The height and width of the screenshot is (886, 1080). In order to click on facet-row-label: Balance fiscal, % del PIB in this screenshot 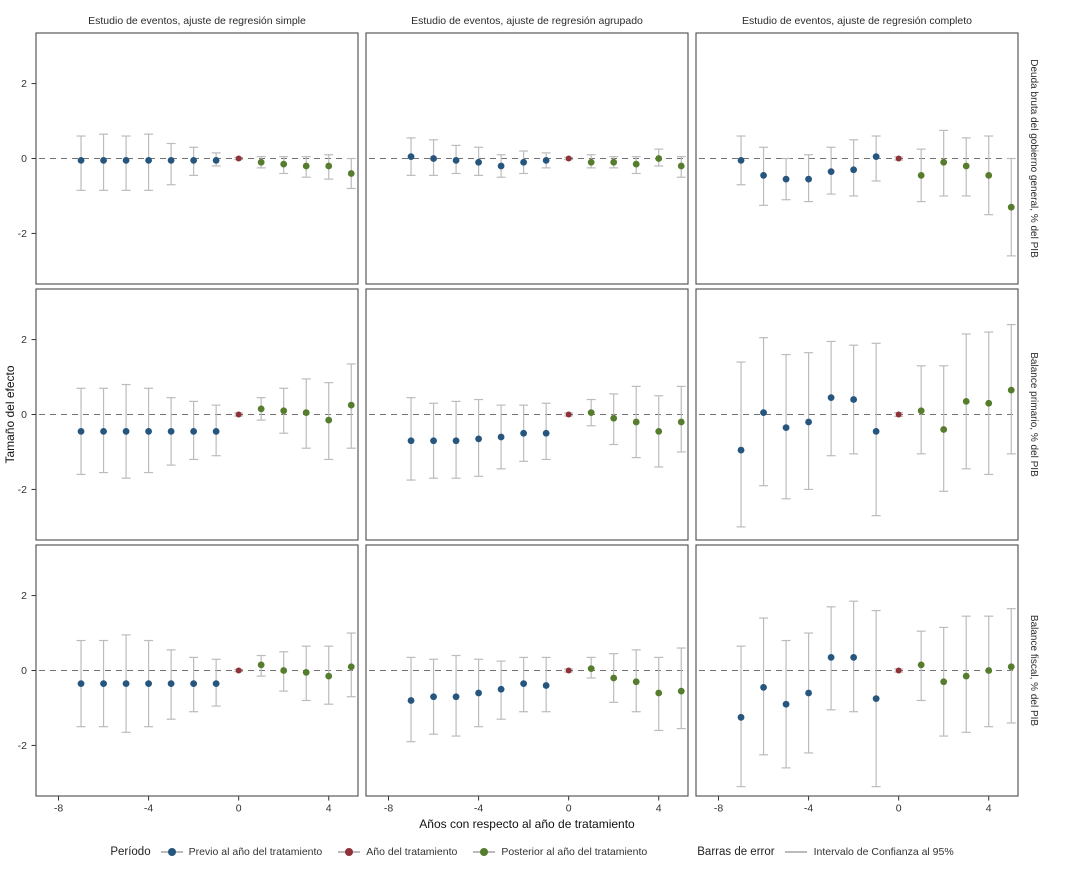, I will do `click(1033, 670)`.